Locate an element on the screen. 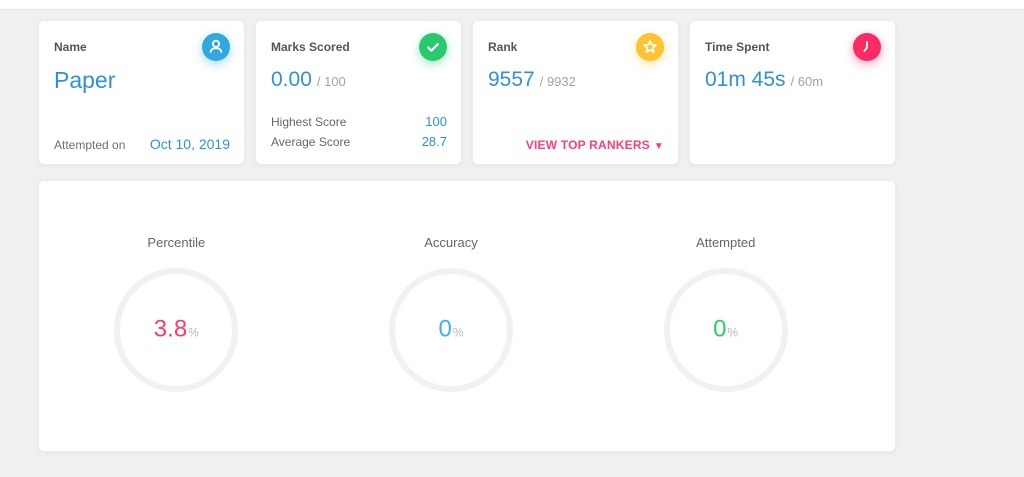 Image resolution: width=1024 pixels, height=477 pixels. accuracy-unit: % is located at coordinates (458, 332).